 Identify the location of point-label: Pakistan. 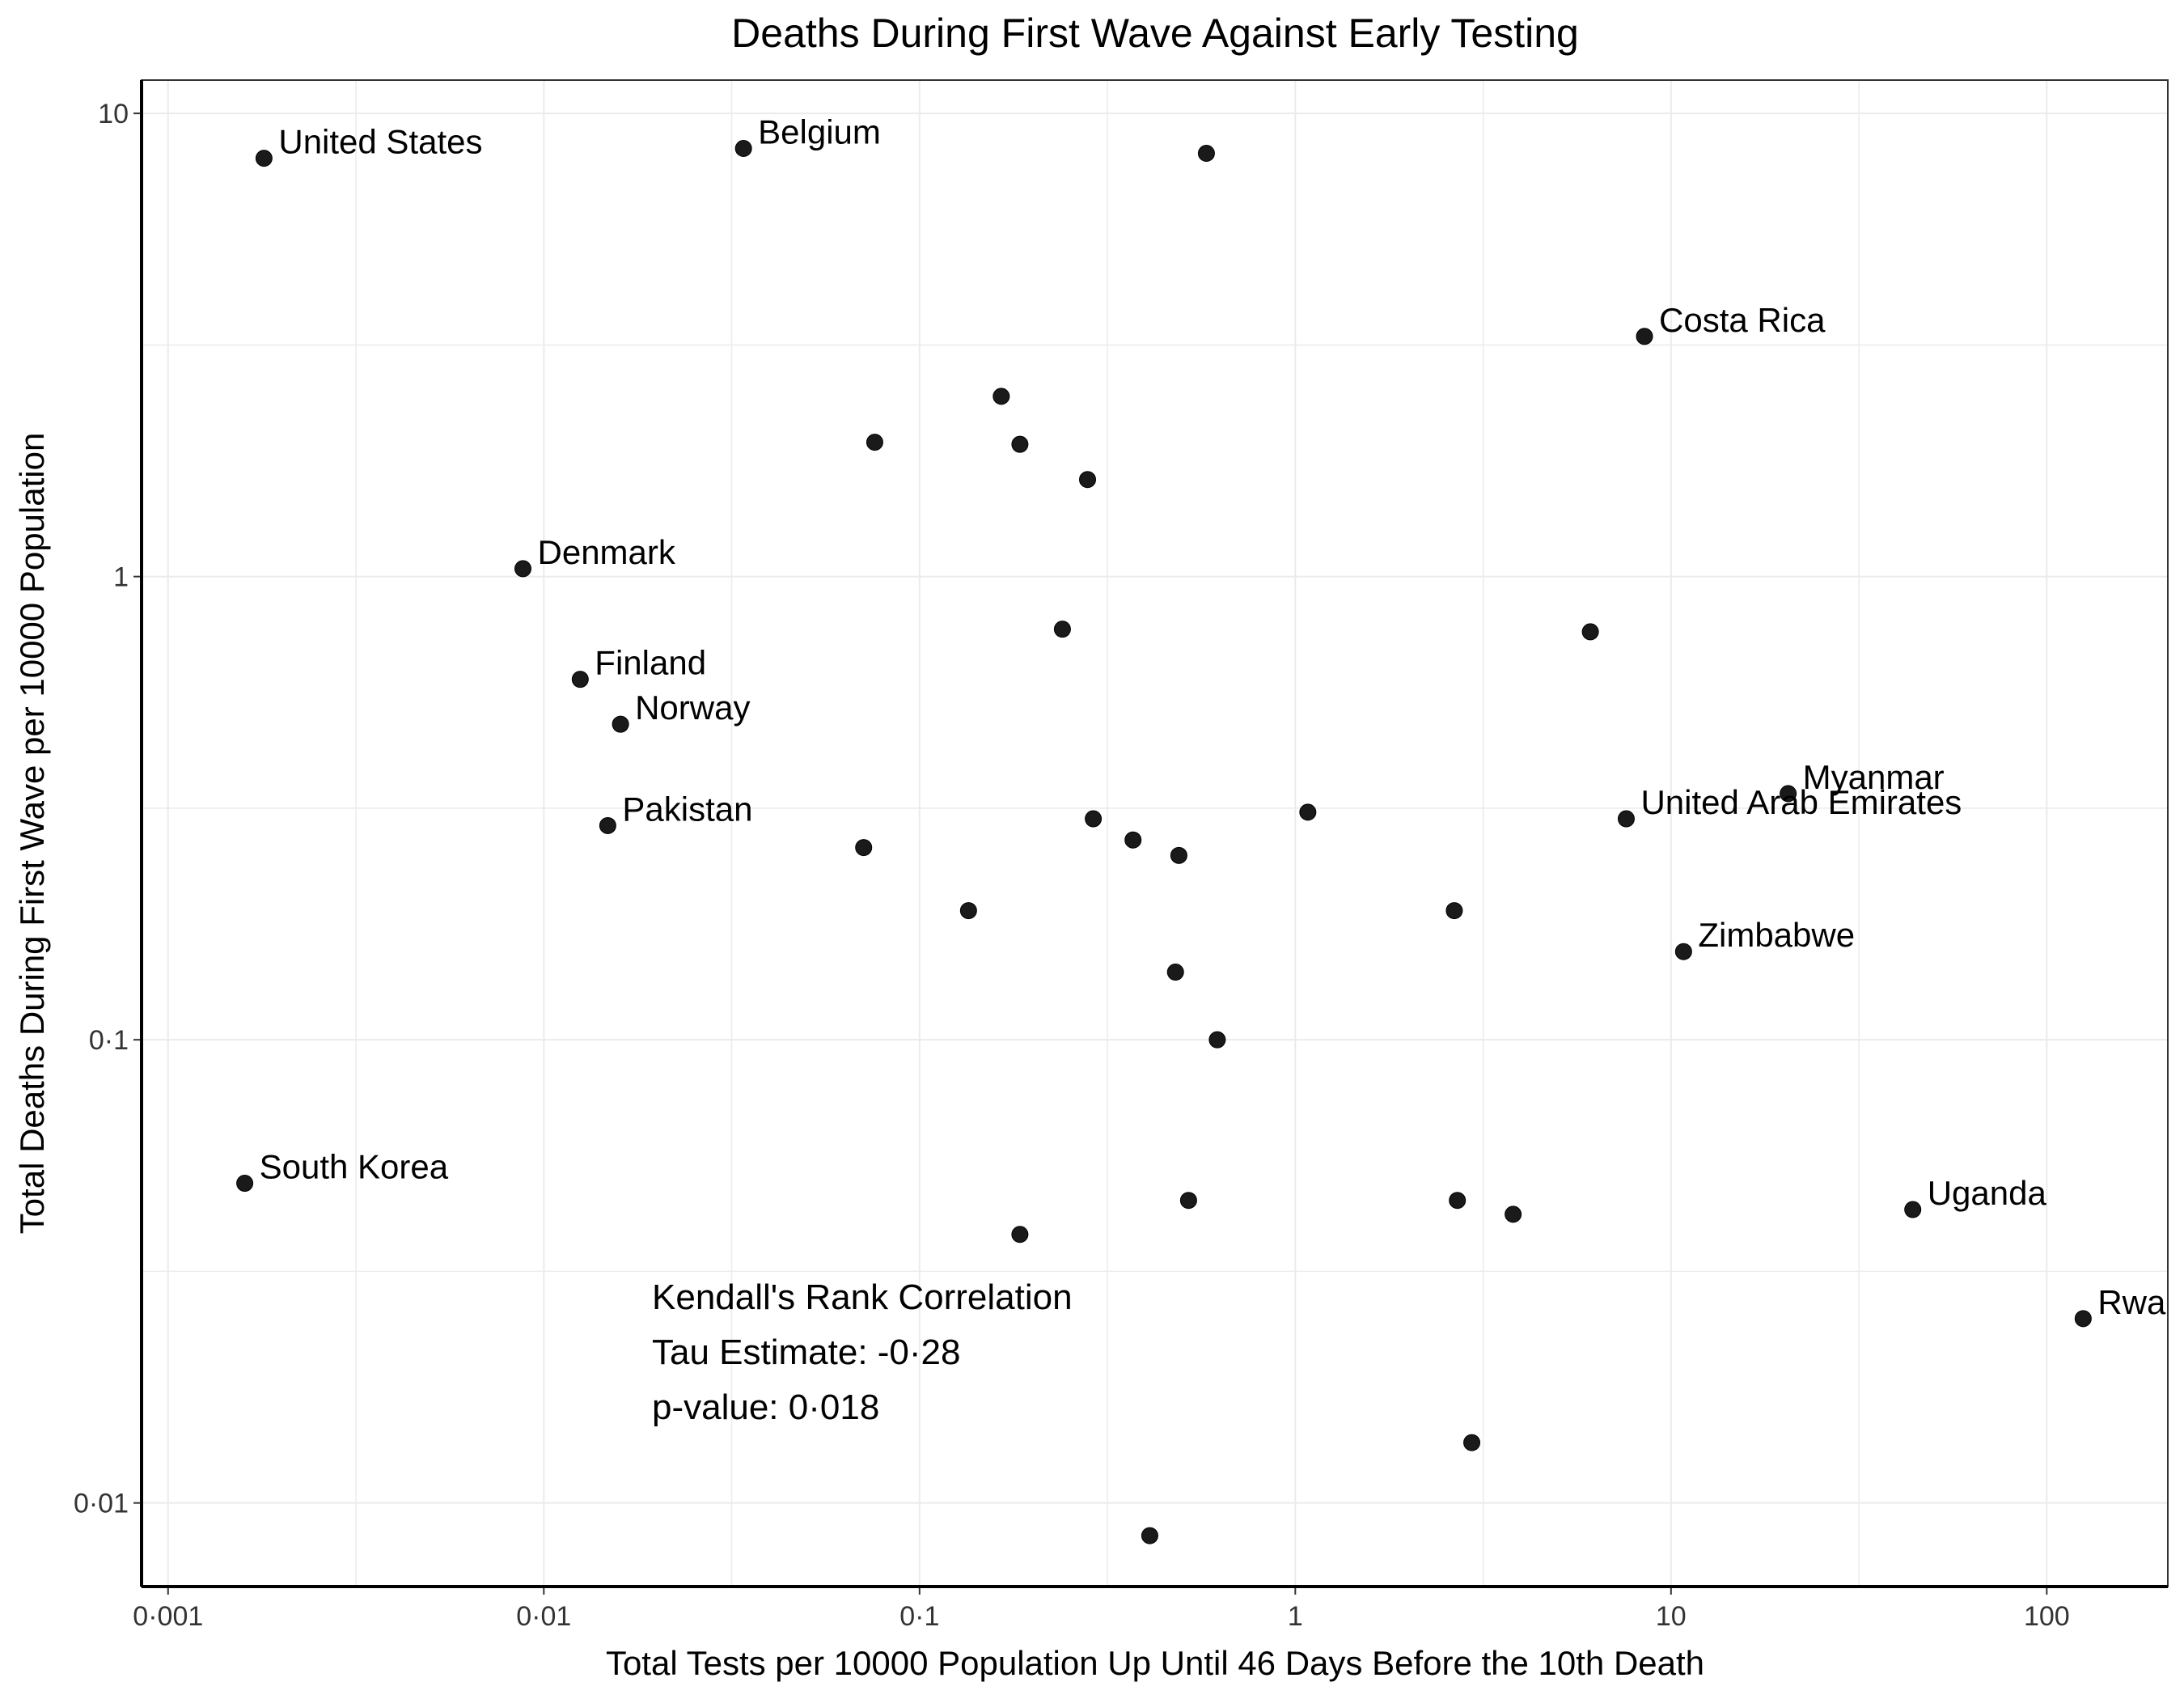
(687, 809).